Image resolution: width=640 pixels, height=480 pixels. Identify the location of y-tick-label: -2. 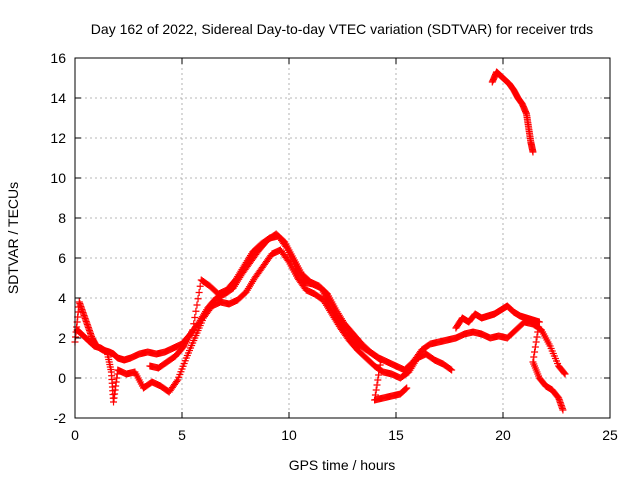
(60, 418).